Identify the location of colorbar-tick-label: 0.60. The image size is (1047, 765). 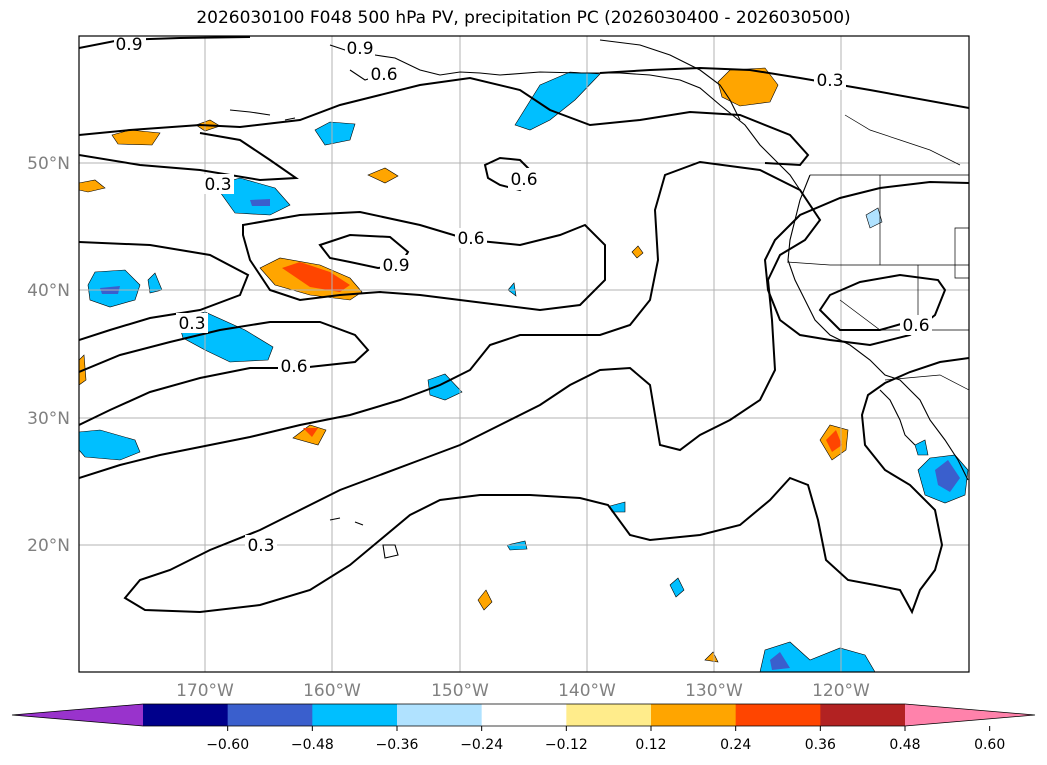
(989, 745).